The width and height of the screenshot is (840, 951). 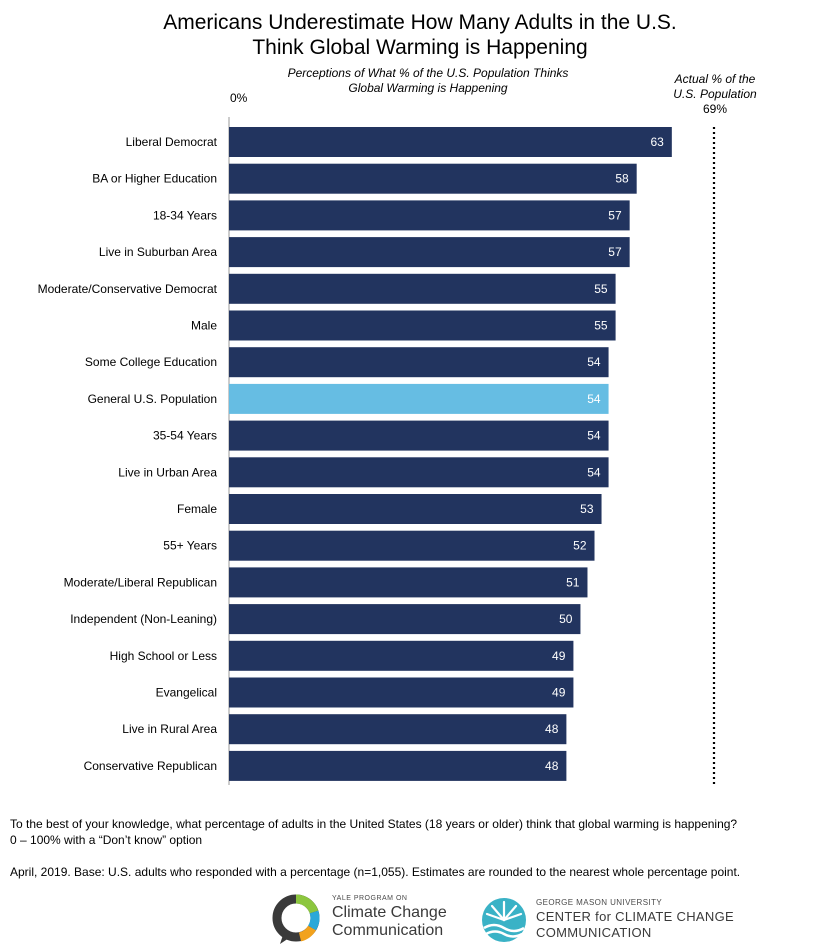 I want to click on yale-logo-line1: Climate Change, so click(x=389, y=912).